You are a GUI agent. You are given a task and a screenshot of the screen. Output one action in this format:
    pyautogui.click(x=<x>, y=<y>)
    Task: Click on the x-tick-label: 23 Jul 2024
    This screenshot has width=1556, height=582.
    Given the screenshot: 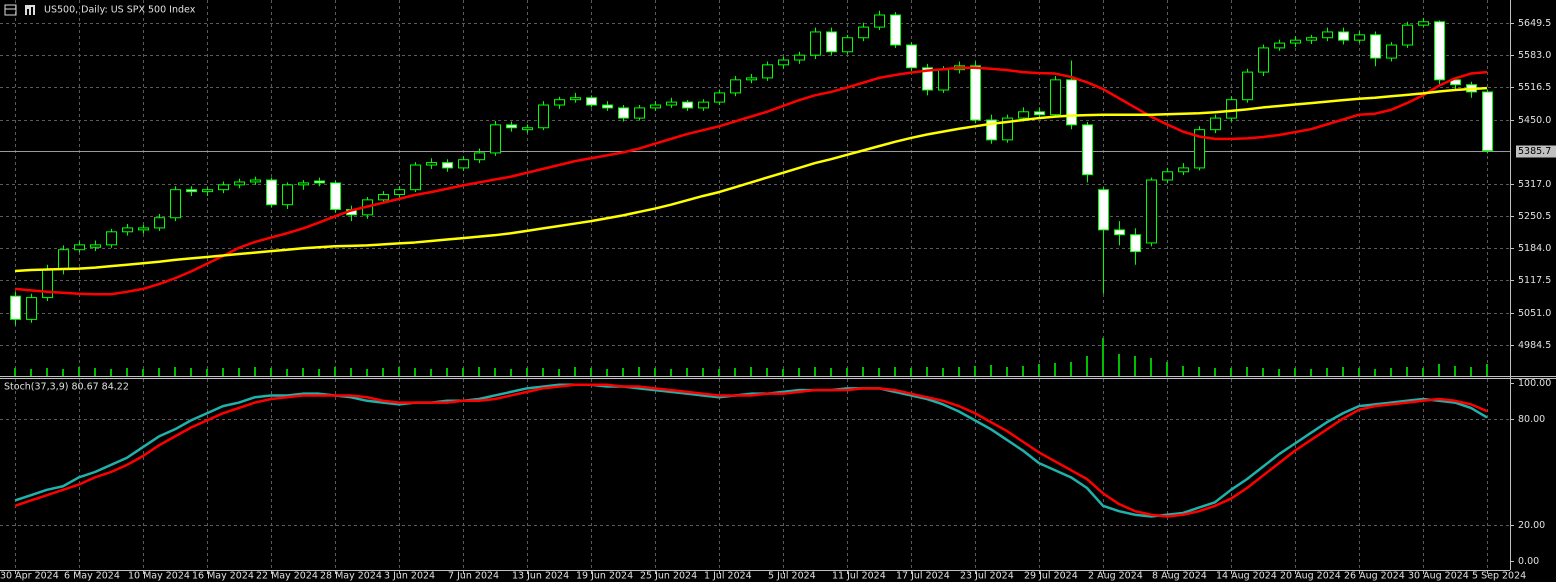 What is the action you would take?
    pyautogui.click(x=987, y=576)
    